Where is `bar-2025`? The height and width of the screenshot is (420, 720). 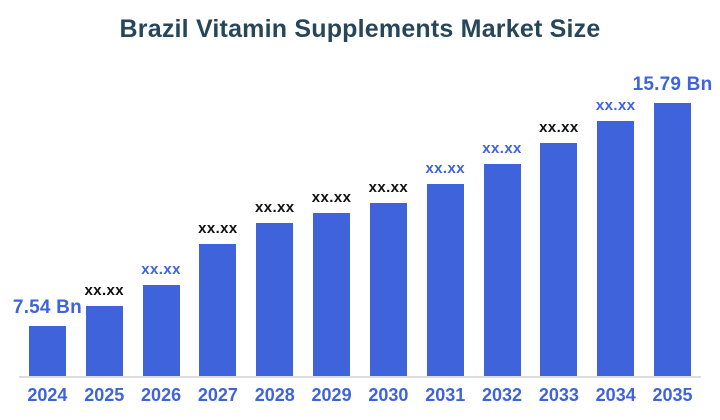 bar-2025 is located at coordinates (104, 341).